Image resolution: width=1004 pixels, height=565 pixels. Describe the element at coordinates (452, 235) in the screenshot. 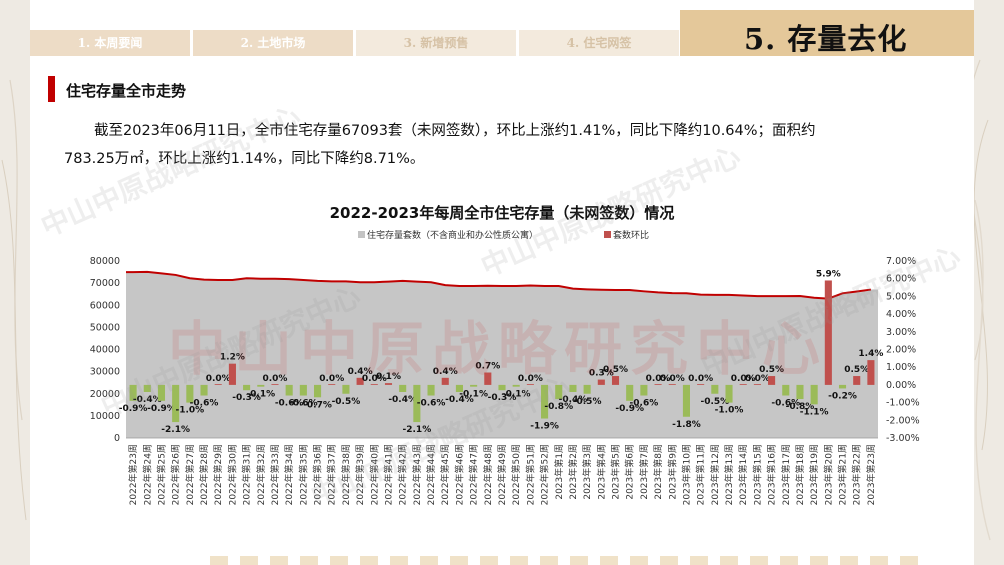

I see `legend-label-area: 住宅存量套数（不含商业和办公性质公寓）` at that location.